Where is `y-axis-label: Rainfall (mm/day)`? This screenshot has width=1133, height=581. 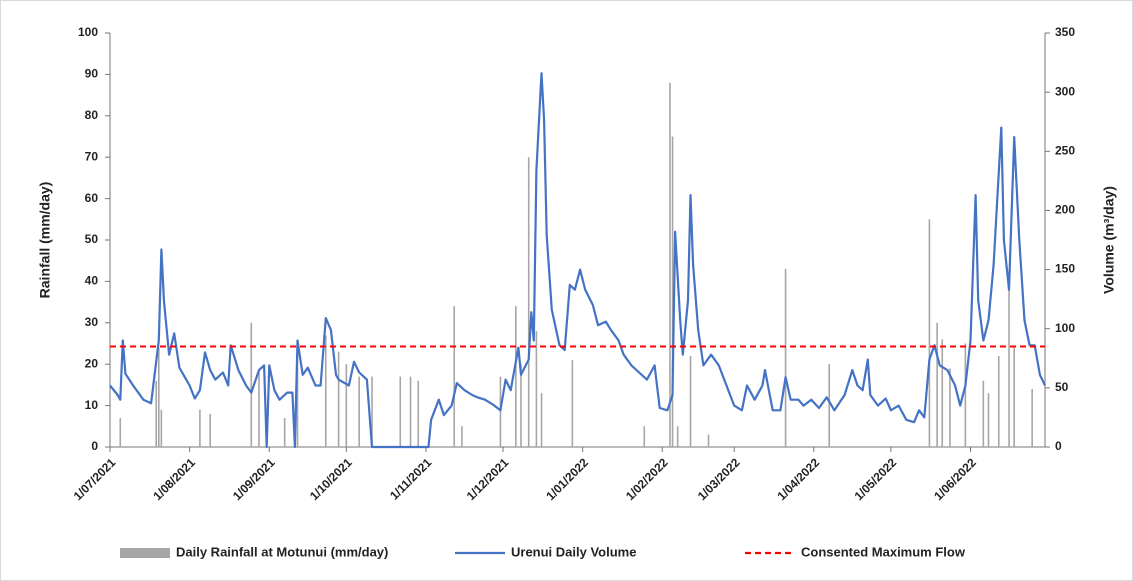
y-axis-label: Rainfall (mm/day) is located at coordinates (45, 240).